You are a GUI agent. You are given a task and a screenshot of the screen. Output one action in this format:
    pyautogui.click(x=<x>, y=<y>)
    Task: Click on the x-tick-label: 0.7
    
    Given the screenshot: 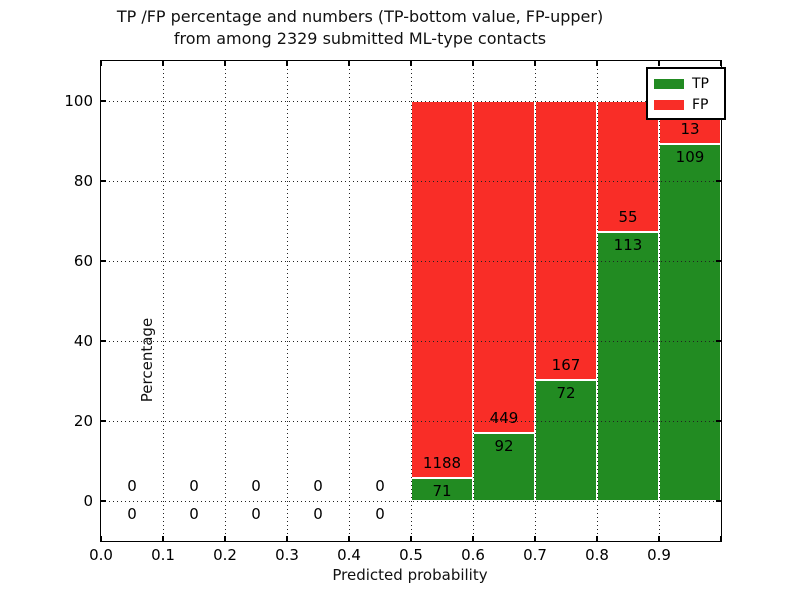 What is the action you would take?
    pyautogui.click(x=535, y=555)
    